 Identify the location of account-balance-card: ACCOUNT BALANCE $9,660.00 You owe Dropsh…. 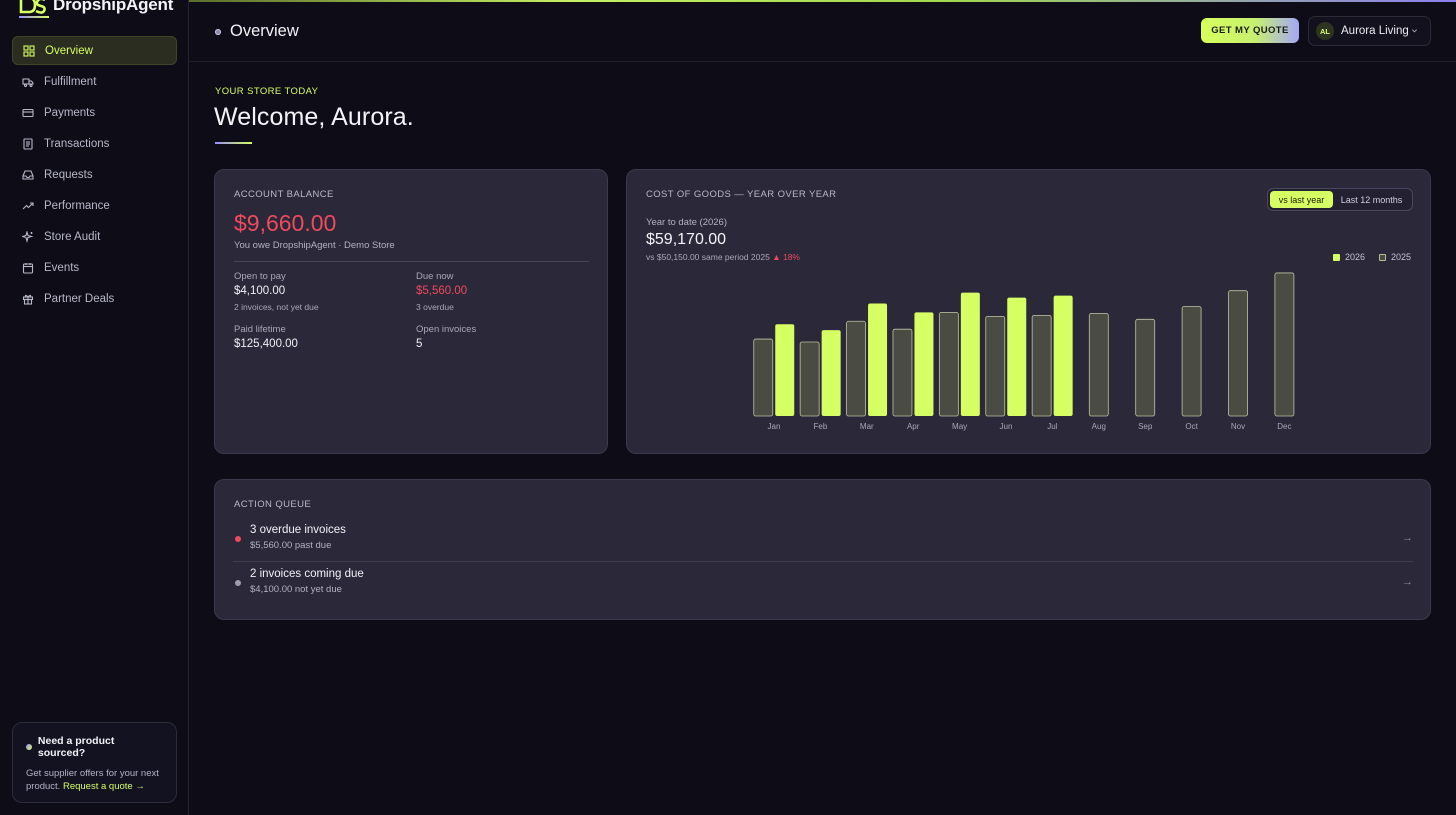
(411, 311).